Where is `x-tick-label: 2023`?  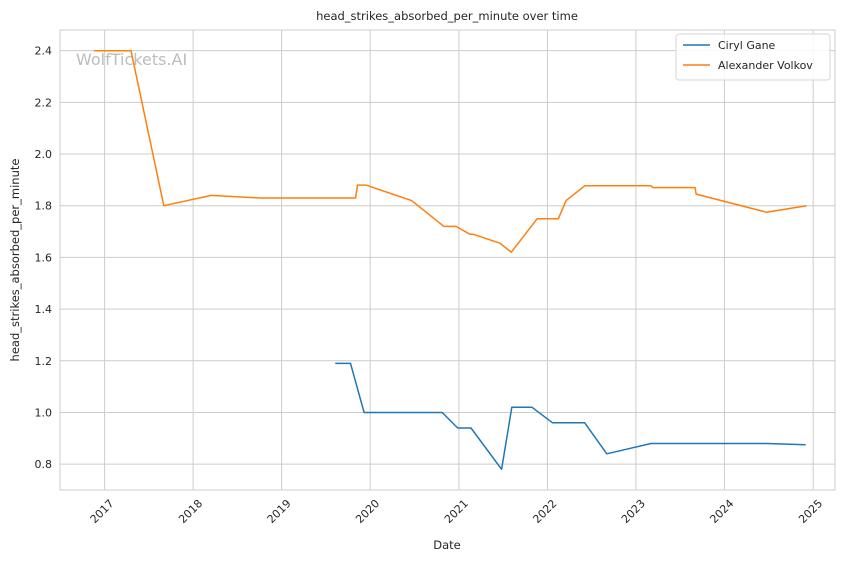 x-tick-label: 2023 is located at coordinates (633, 511).